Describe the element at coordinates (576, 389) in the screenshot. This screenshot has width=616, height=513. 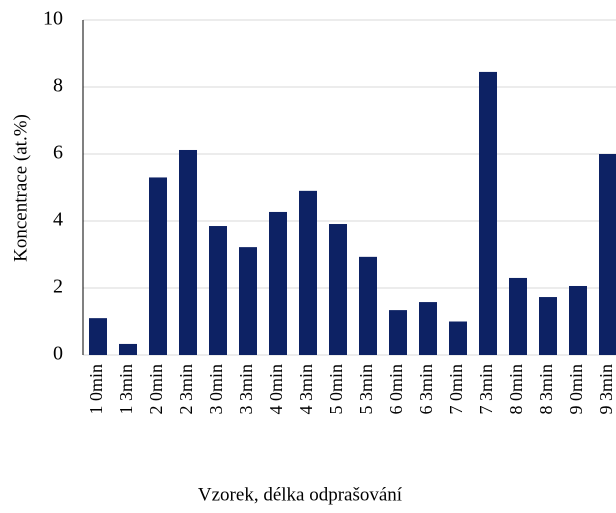
I see `x-tick-label: 9 0min` at that location.